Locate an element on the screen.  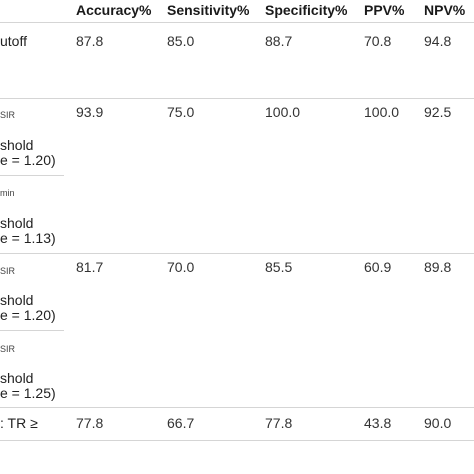
table-cell-ppv: 43.8 is located at coordinates (378, 423).